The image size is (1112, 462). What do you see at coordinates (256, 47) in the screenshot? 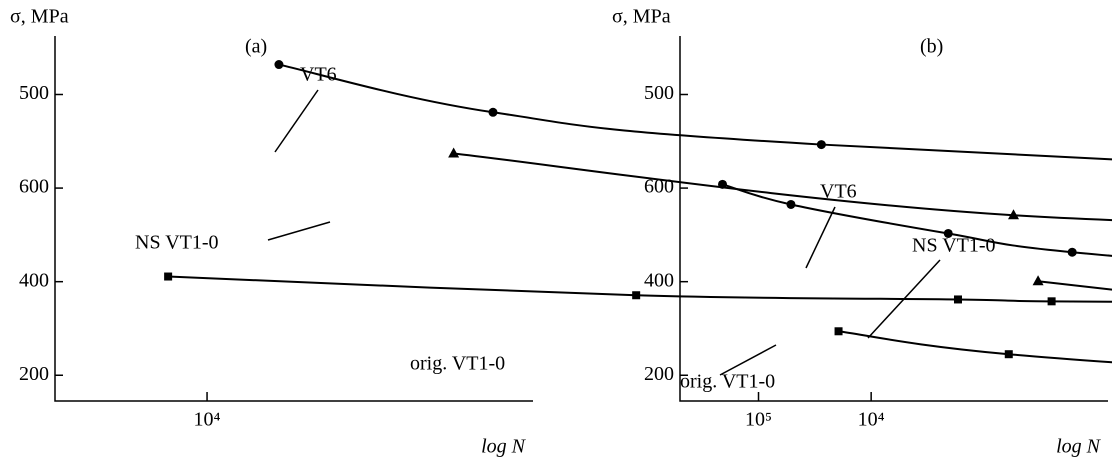
I see `panel-title: (a)` at bounding box center [256, 47].